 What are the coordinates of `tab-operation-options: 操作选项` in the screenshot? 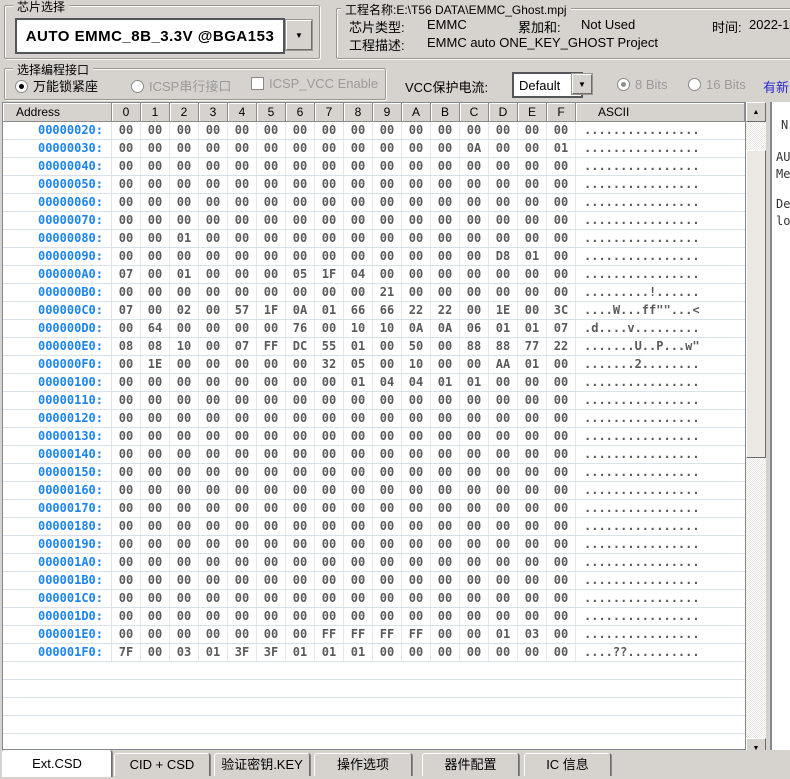 It's located at (363, 764).